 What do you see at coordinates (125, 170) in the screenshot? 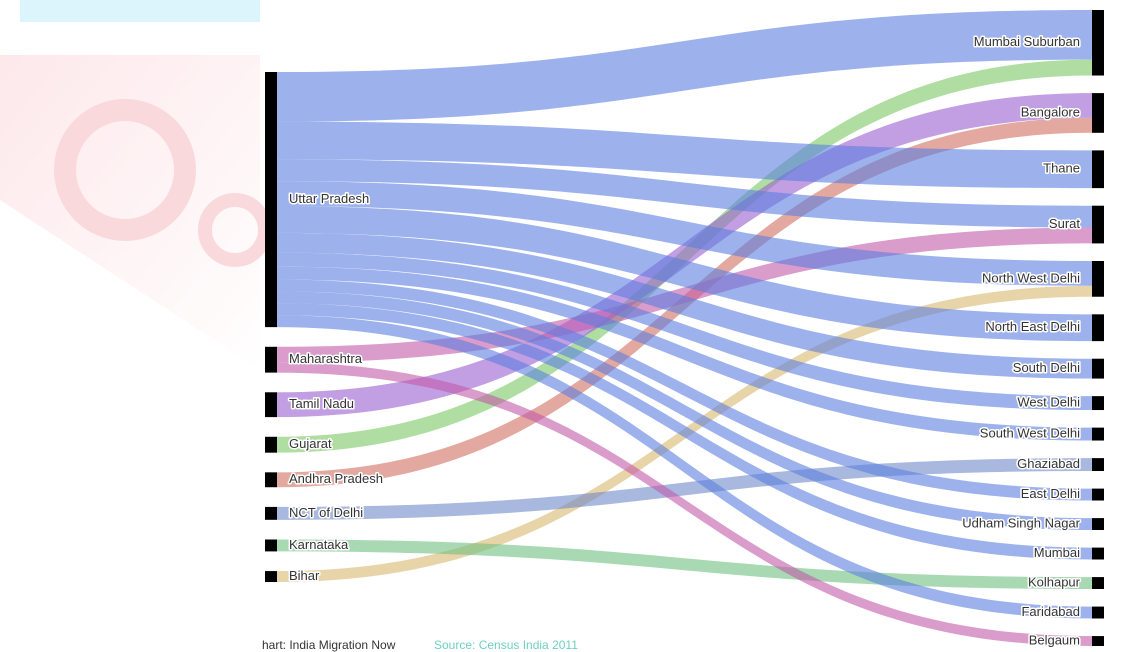
I see `watermark-gear` at bounding box center [125, 170].